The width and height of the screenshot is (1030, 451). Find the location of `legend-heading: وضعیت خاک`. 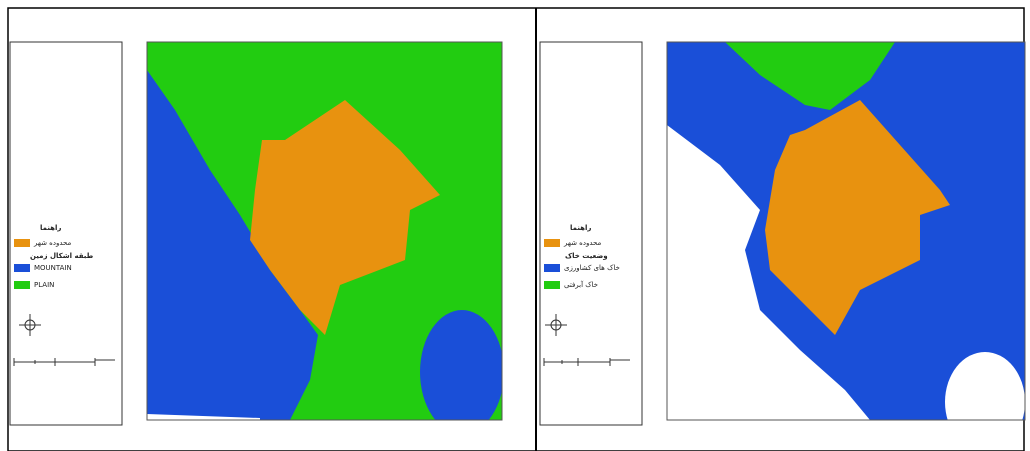

legend-heading: وضعیت خاک is located at coordinates (586, 256).